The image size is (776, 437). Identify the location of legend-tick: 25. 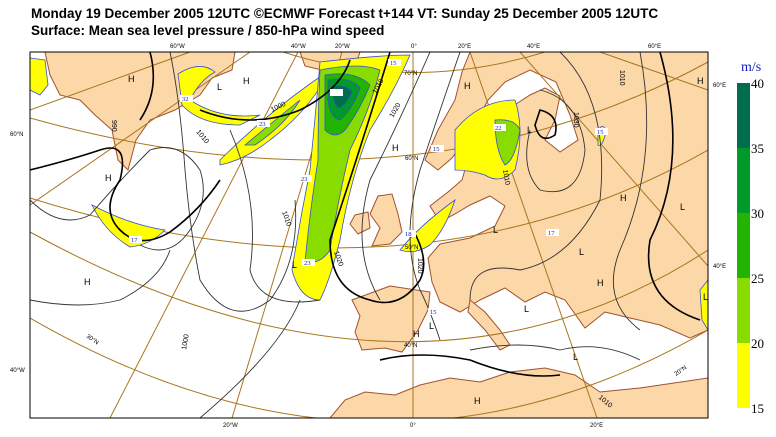
(757, 278).